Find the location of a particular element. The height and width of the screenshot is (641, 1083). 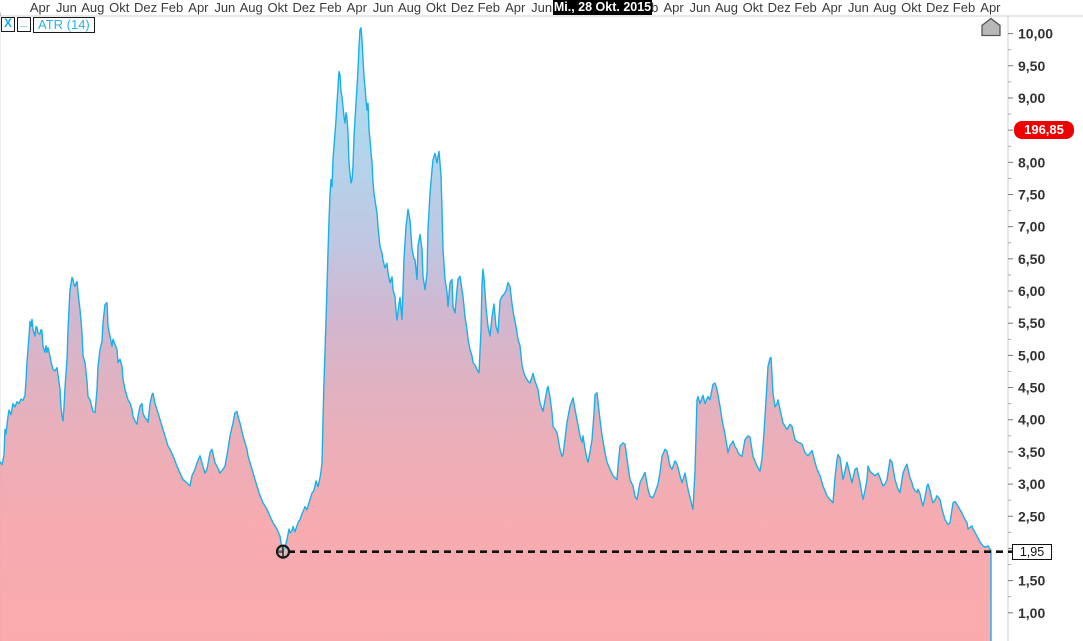

indicator-label: ATR (14) is located at coordinates (64, 25).